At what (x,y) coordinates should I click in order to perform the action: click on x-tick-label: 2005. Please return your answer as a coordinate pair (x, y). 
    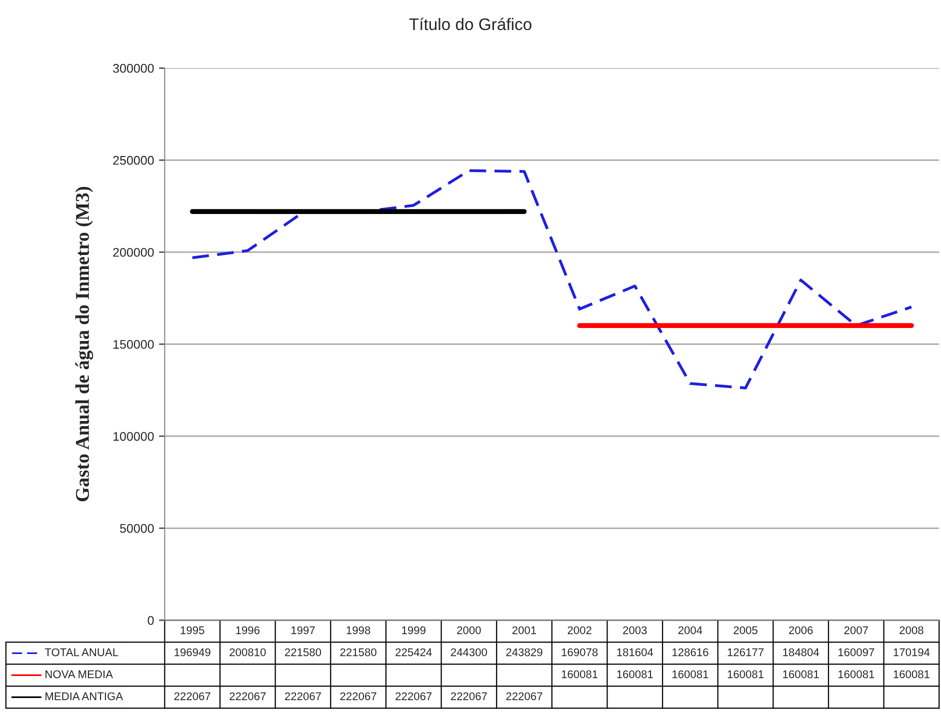
    Looking at the image, I should click on (746, 630).